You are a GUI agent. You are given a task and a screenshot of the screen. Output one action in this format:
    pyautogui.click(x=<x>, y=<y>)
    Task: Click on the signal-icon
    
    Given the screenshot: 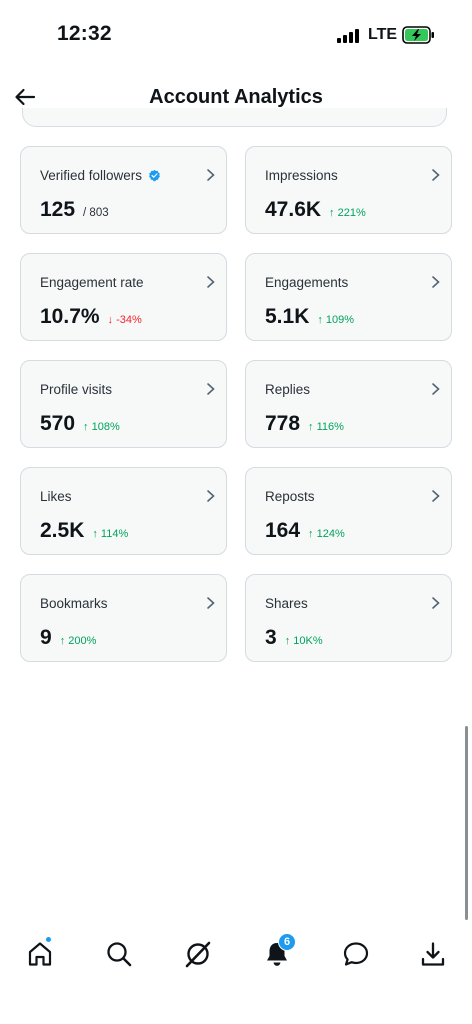 What is the action you would take?
    pyautogui.click(x=348, y=35)
    